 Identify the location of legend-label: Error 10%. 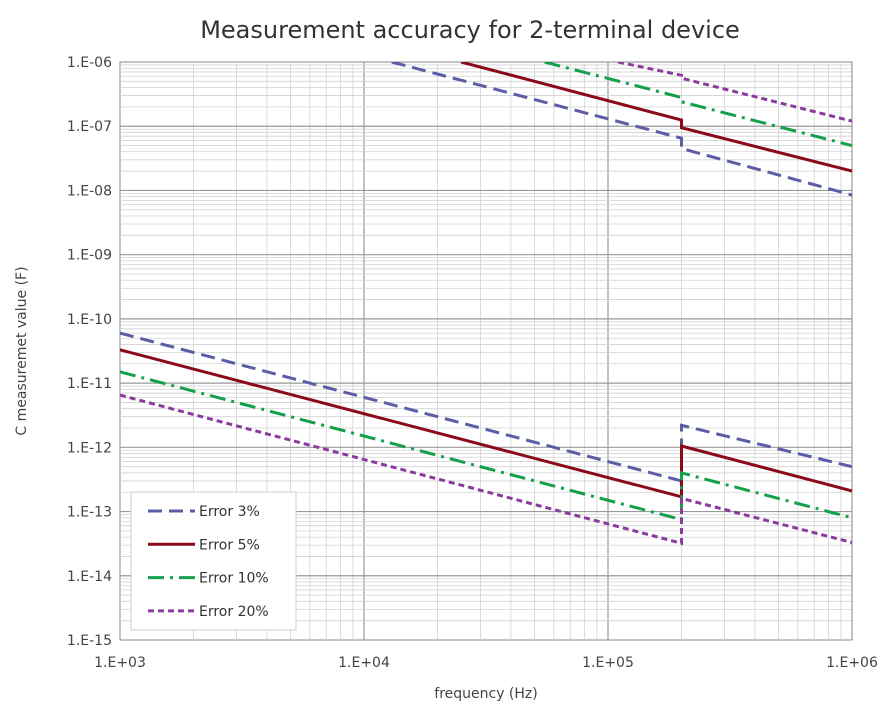
(234, 579).